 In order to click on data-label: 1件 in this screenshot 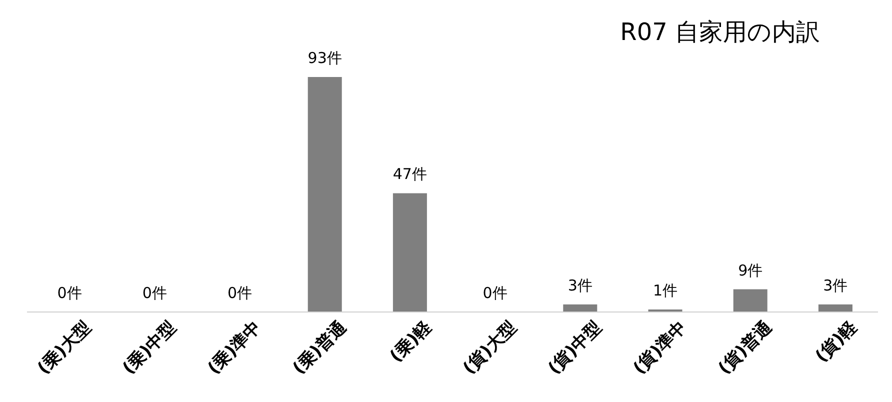, I will do `click(665, 290)`.